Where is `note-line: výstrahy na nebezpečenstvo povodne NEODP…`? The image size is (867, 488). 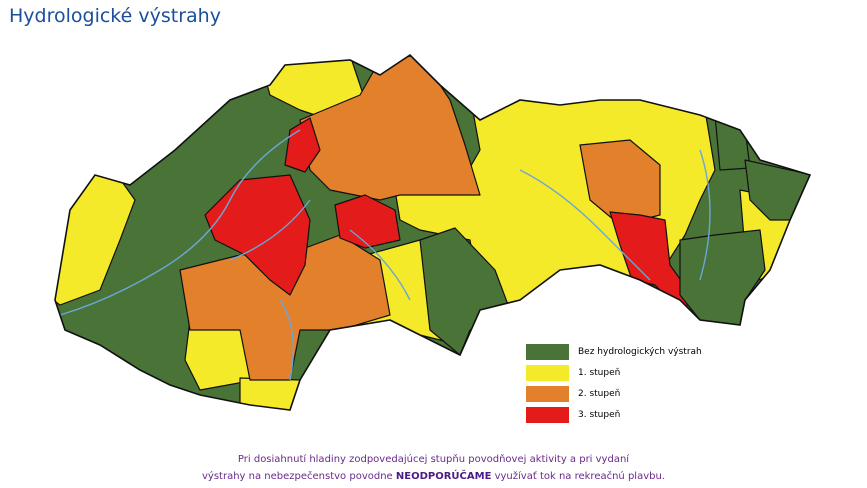 note-line: výstrahy na nebezpečenstvo povodne NEODP… is located at coordinates (433, 476).